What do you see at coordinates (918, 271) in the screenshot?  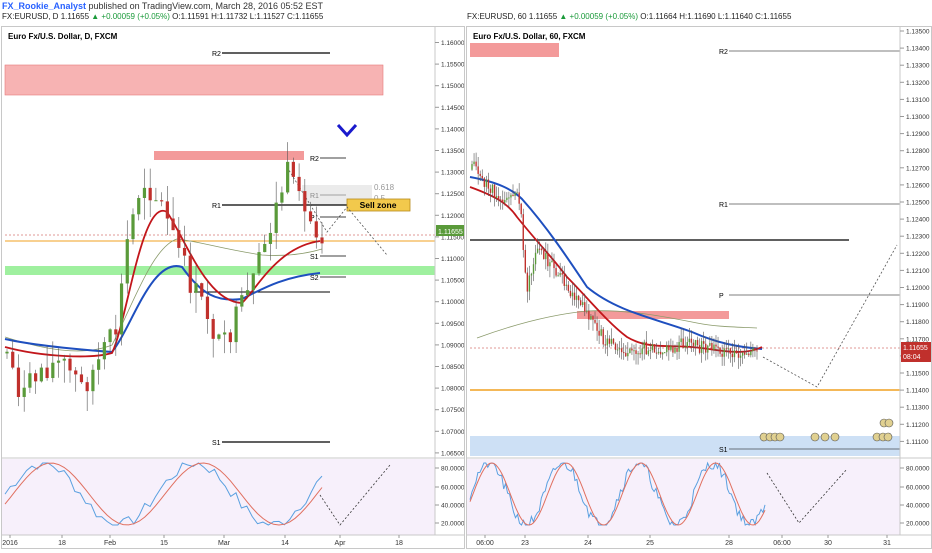 I see `y-tick-label: 1.12100` at bounding box center [918, 271].